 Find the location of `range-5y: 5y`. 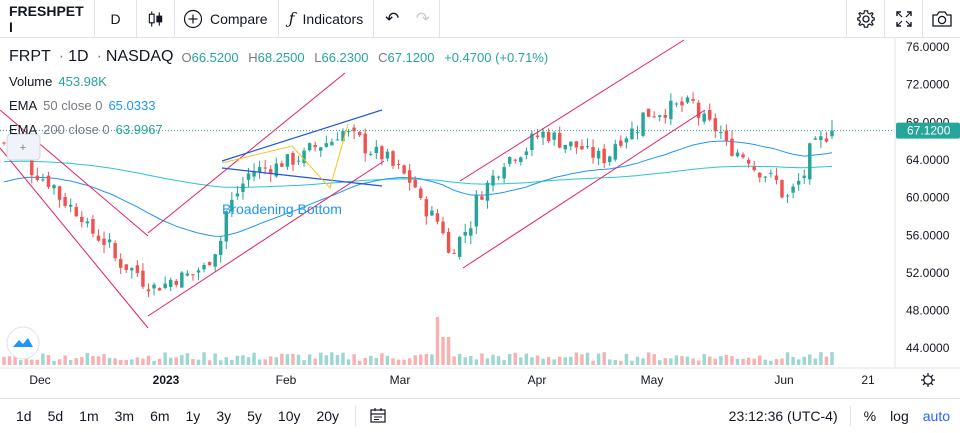

range-5y: 5y is located at coordinates (254, 416).